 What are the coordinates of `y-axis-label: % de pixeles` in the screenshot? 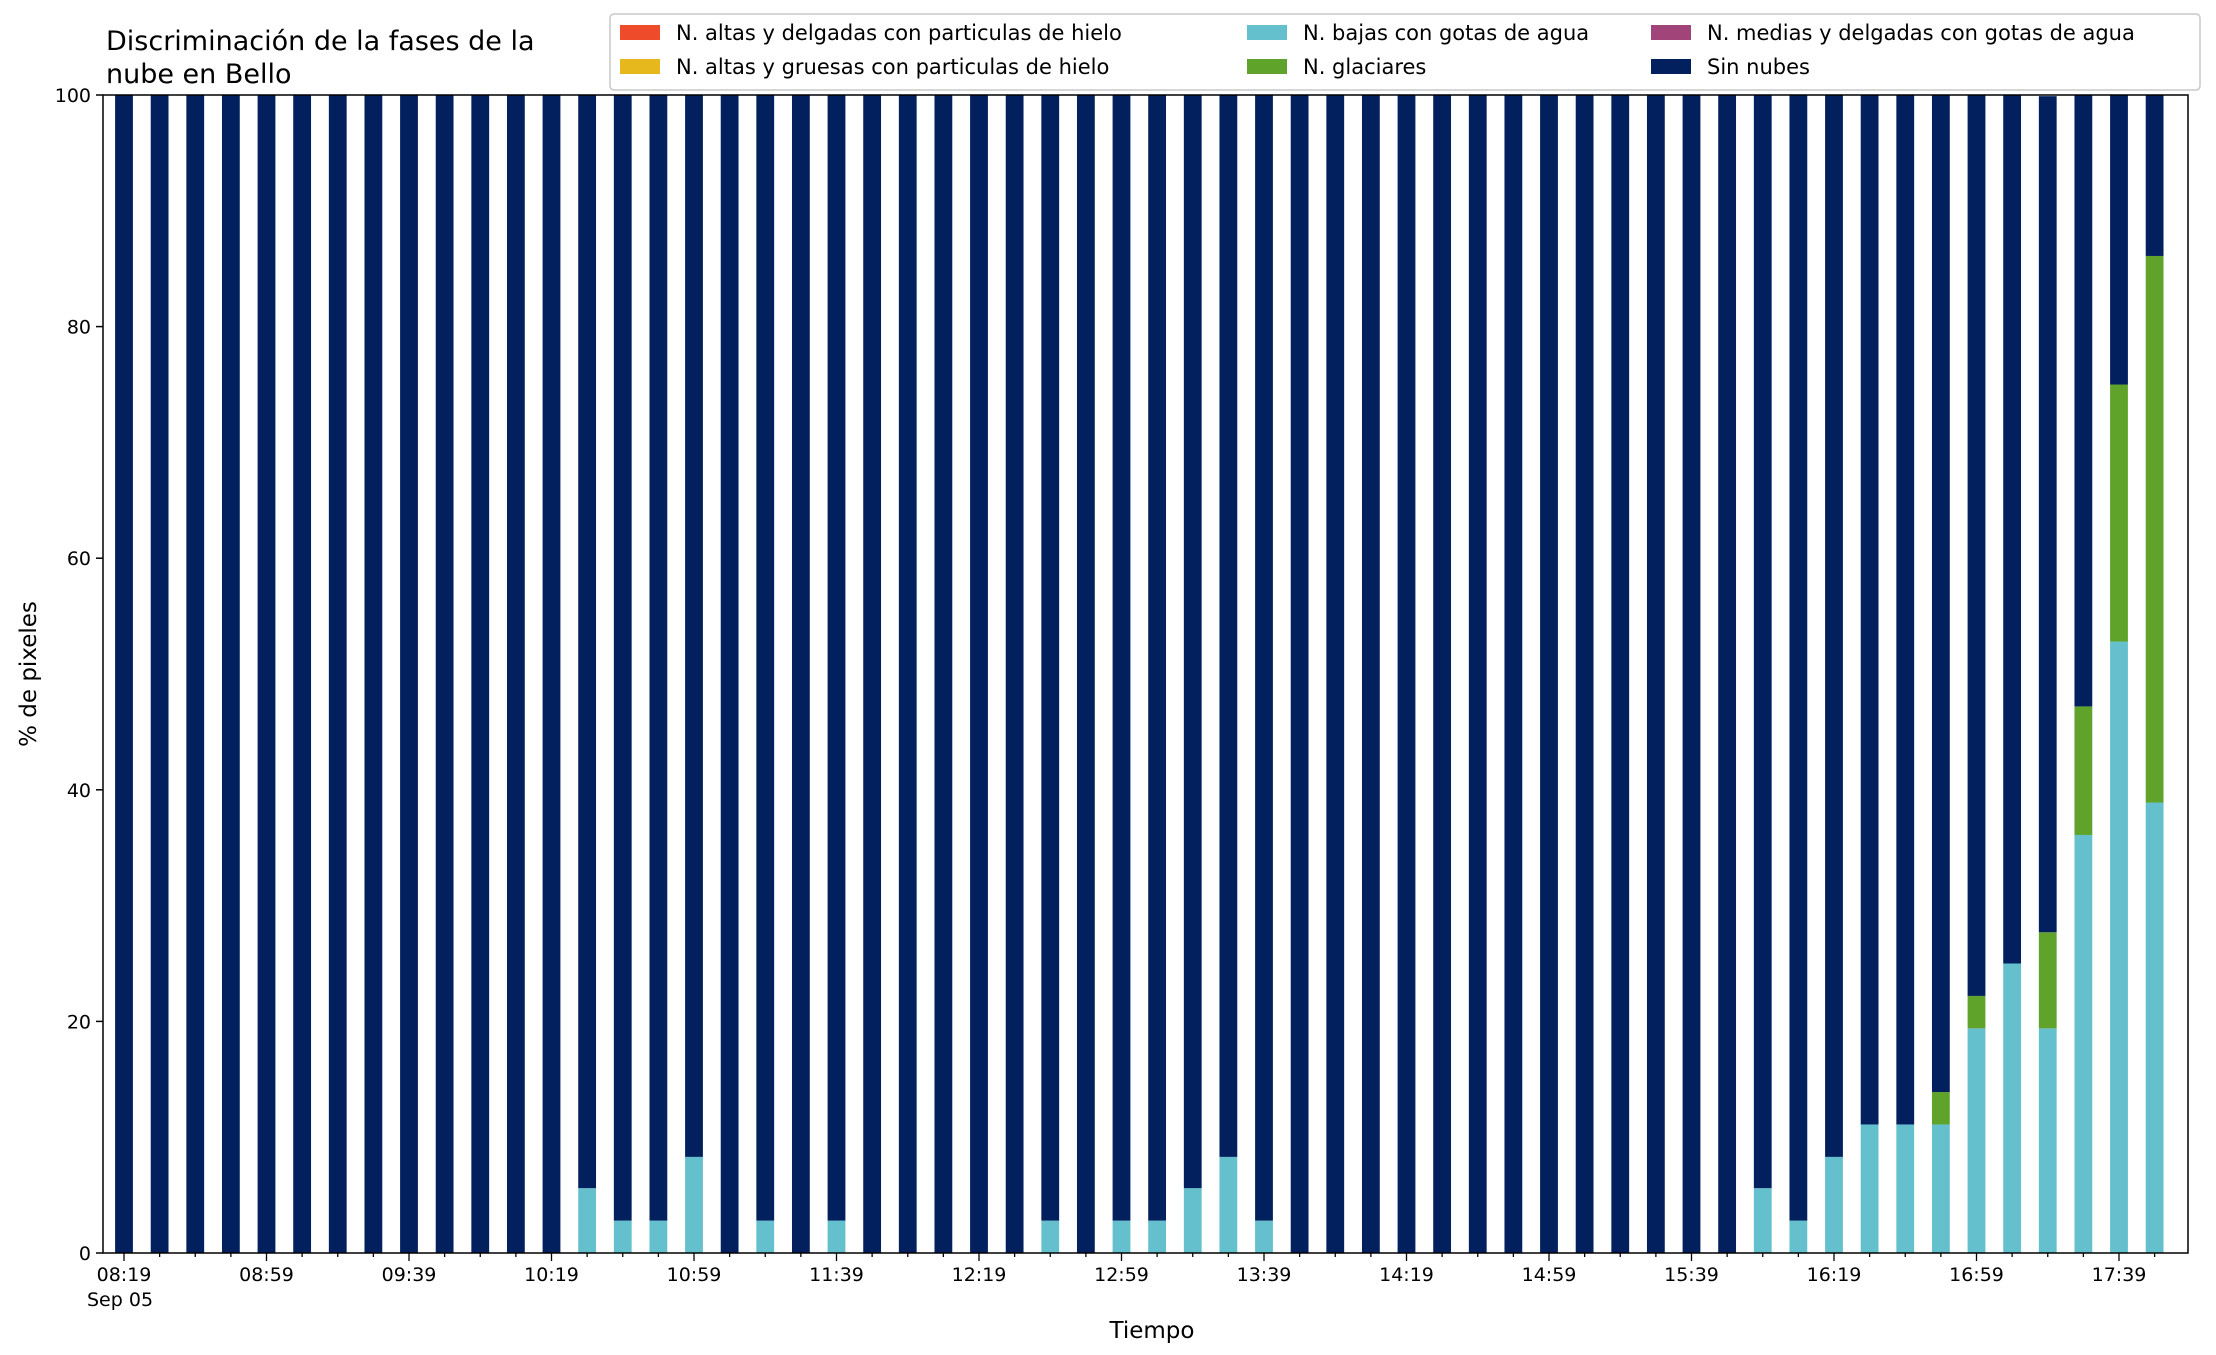 It's located at (29, 674).